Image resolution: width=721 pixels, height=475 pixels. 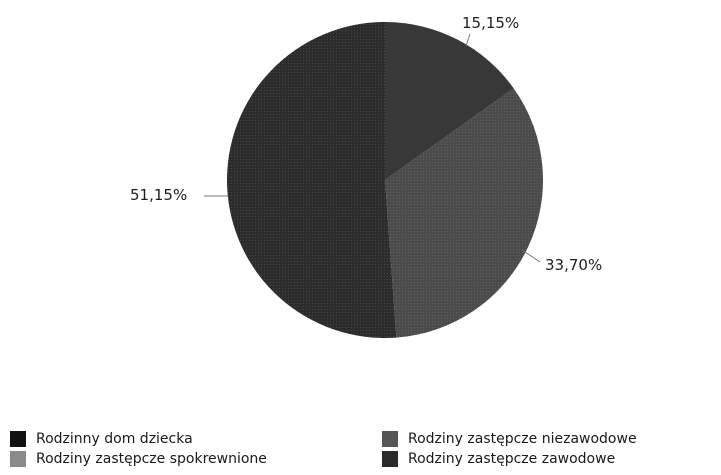 What do you see at coordinates (158, 195) in the screenshot?
I see `slice-value-label: 51,15%` at bounding box center [158, 195].